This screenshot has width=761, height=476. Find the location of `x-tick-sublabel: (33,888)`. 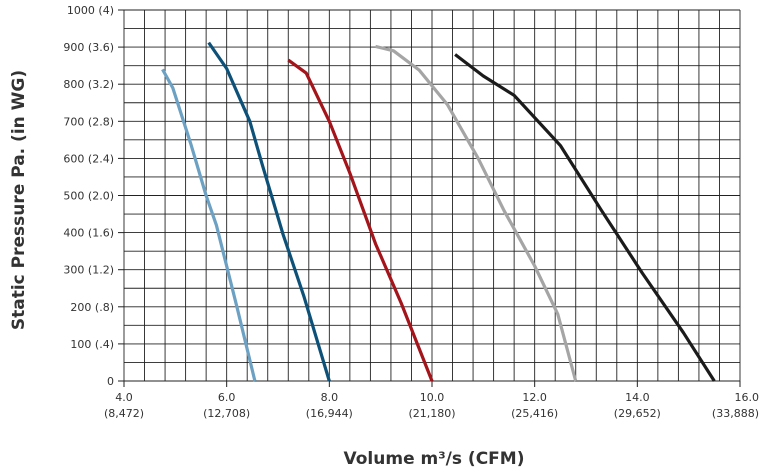

x-tick-sublabel: (33,888) is located at coordinates (735, 413).